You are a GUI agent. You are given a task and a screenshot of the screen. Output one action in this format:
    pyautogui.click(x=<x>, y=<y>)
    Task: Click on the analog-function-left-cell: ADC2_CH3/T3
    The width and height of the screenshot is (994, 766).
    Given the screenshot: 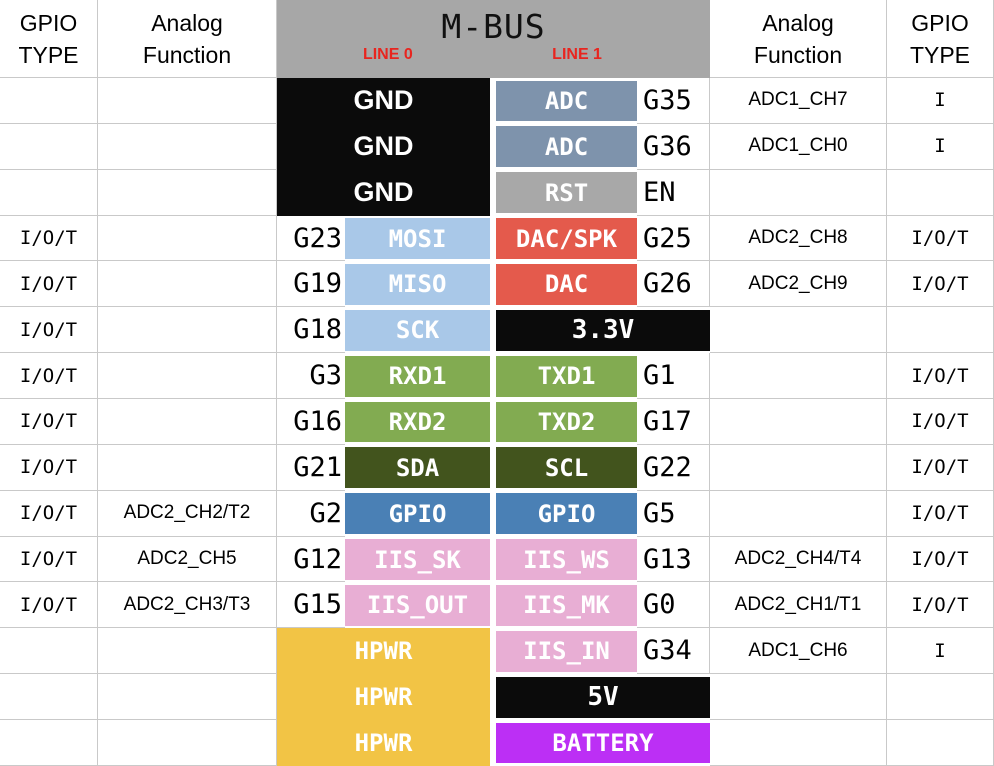 What is the action you would take?
    pyautogui.click(x=187, y=605)
    